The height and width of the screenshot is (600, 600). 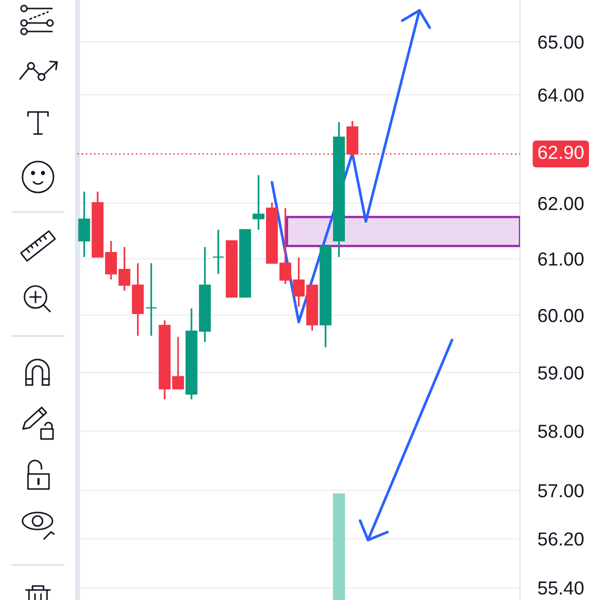 What do you see at coordinates (561, 95) in the screenshot?
I see `y-tick-label: 64.00` at bounding box center [561, 95].